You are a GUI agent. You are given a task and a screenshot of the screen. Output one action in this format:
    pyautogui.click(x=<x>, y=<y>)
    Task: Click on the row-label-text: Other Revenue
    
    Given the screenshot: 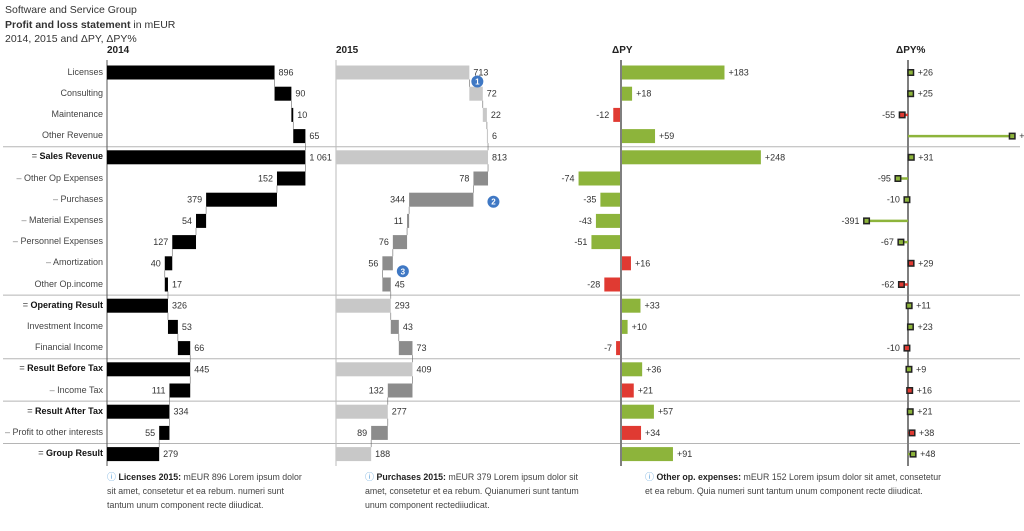 What is the action you would take?
    pyautogui.click(x=72, y=135)
    